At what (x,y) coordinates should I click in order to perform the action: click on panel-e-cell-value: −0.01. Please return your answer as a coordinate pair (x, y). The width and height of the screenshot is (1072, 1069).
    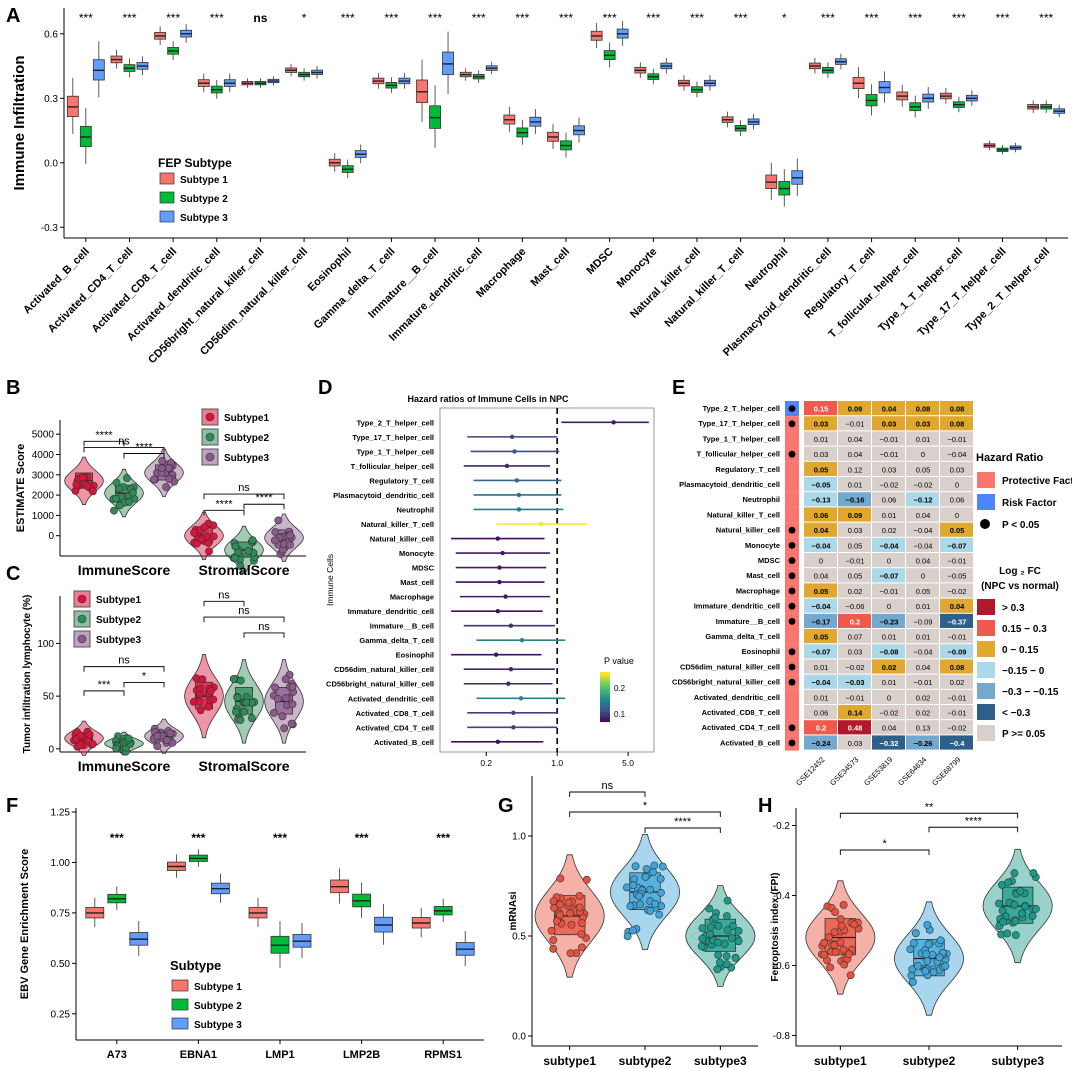
    Looking at the image, I should click on (957, 697).